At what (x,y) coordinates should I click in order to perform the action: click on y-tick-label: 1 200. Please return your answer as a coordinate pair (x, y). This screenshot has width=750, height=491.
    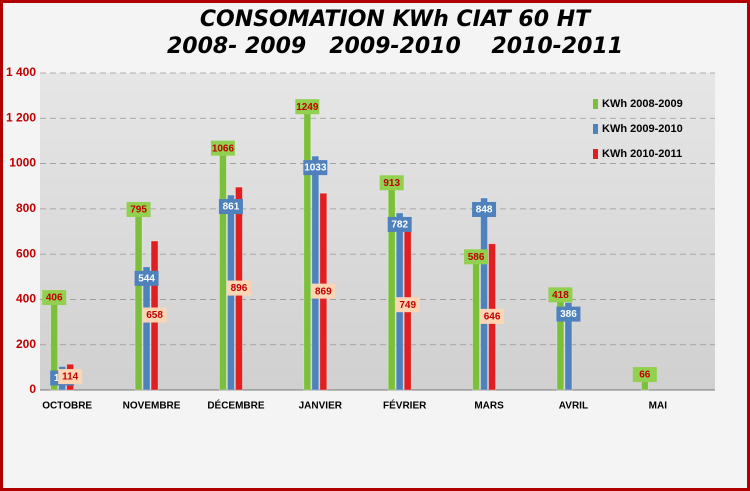
    Looking at the image, I should click on (21, 117).